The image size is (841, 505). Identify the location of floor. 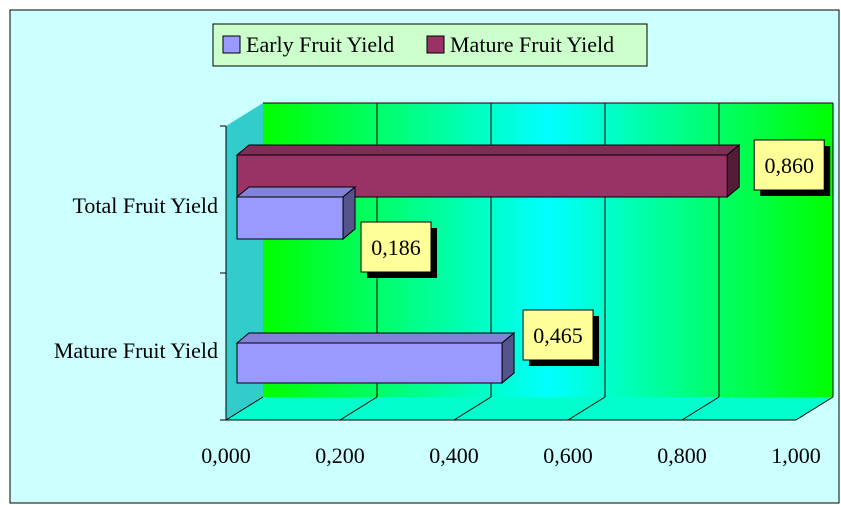
(529, 408).